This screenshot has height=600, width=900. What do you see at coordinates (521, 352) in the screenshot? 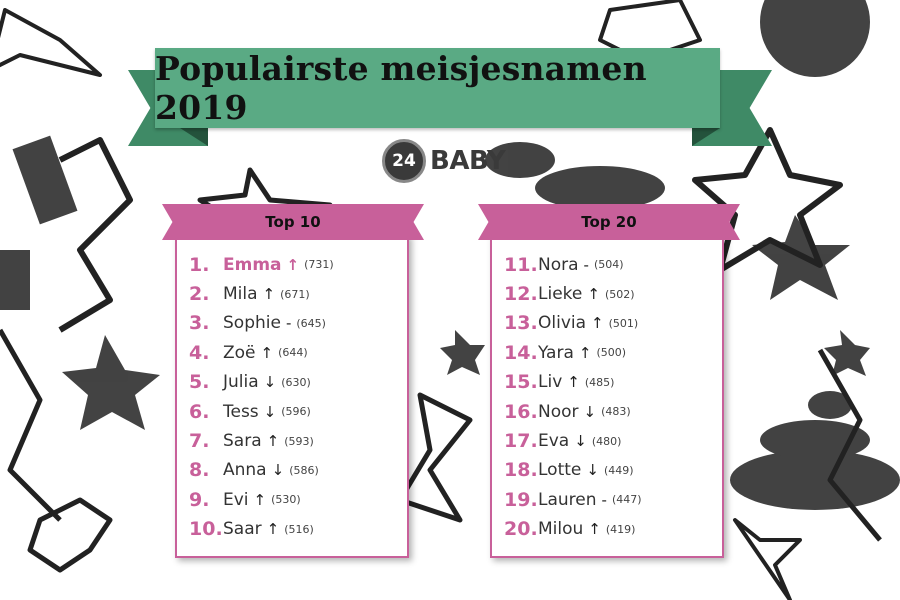
I see `rank-number: 14.` at bounding box center [521, 352].